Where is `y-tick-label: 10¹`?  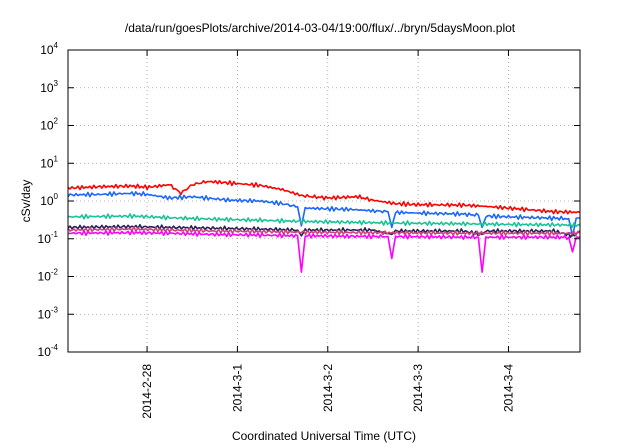
y-tick-label: 10¹ is located at coordinates (49, 162).